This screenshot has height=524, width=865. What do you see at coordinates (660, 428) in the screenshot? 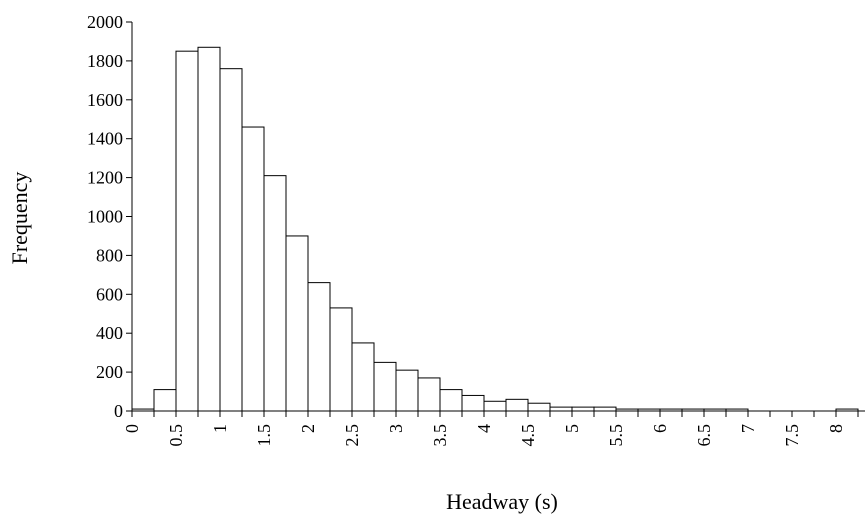
I see `x-tick-label: 6` at bounding box center [660, 428].